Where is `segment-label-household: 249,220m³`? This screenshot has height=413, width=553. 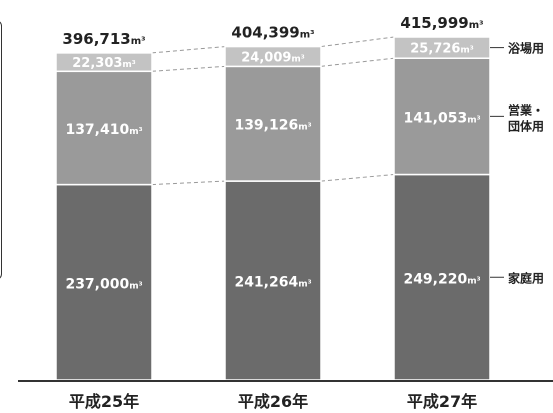
segment-label-household: 249,220m³ is located at coordinates (441, 279).